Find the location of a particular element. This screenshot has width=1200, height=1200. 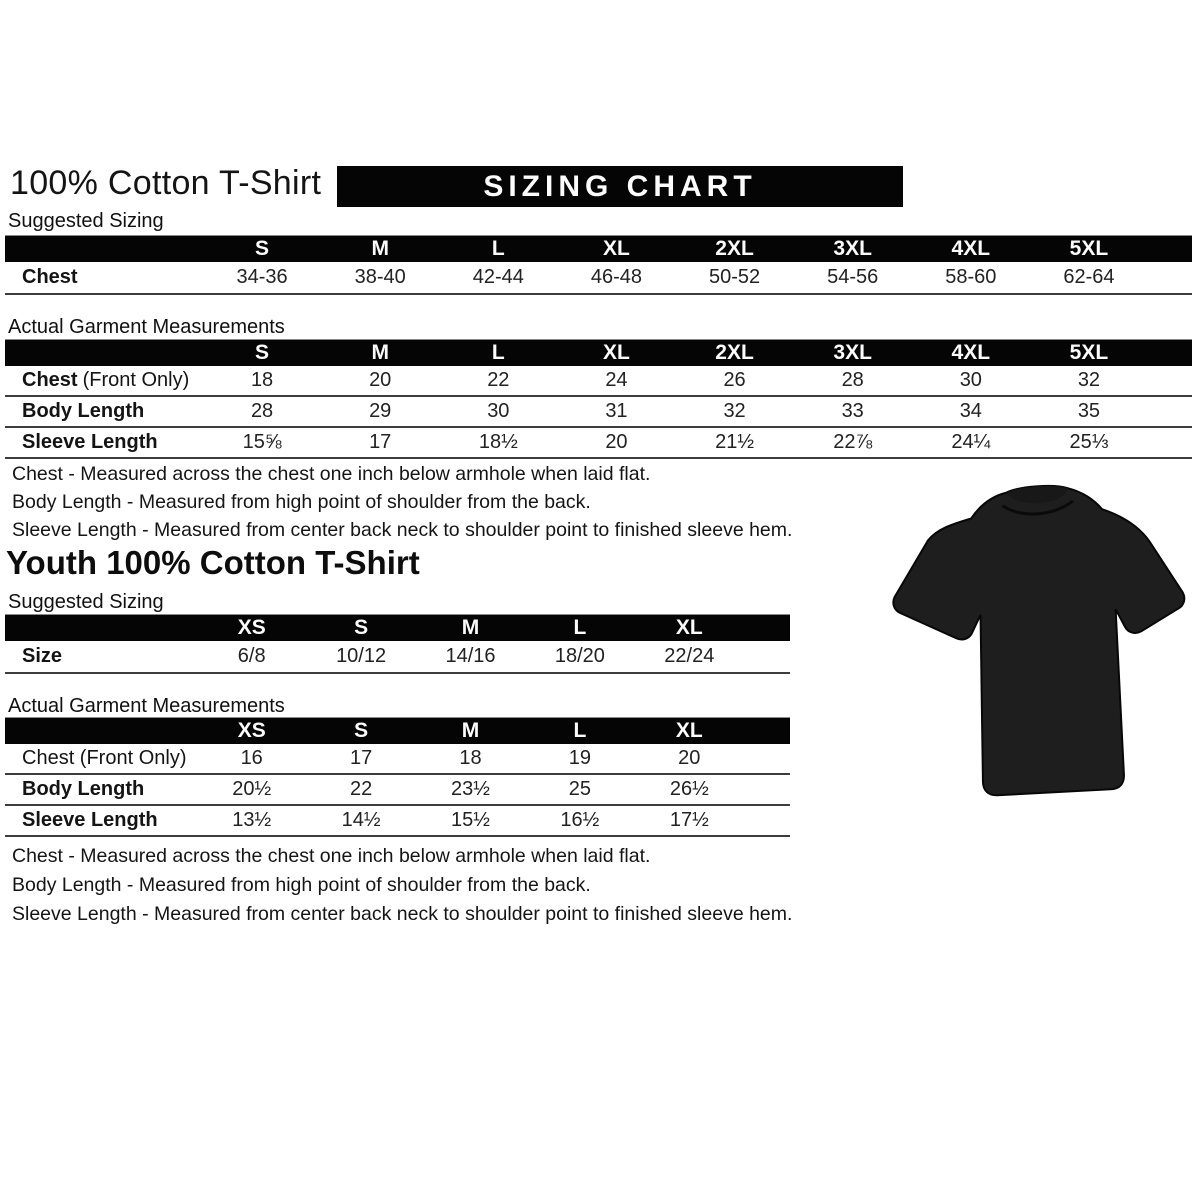

table-cell: 18/20 is located at coordinates (579, 656).